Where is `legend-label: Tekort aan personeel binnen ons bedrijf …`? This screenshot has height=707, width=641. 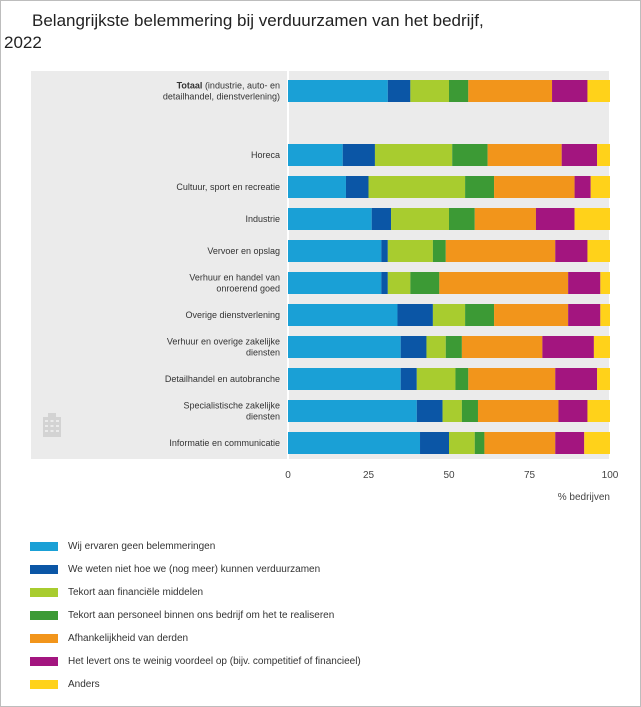
legend-label: Tekort aan personeel binnen ons bedrijf … is located at coordinates (201, 615).